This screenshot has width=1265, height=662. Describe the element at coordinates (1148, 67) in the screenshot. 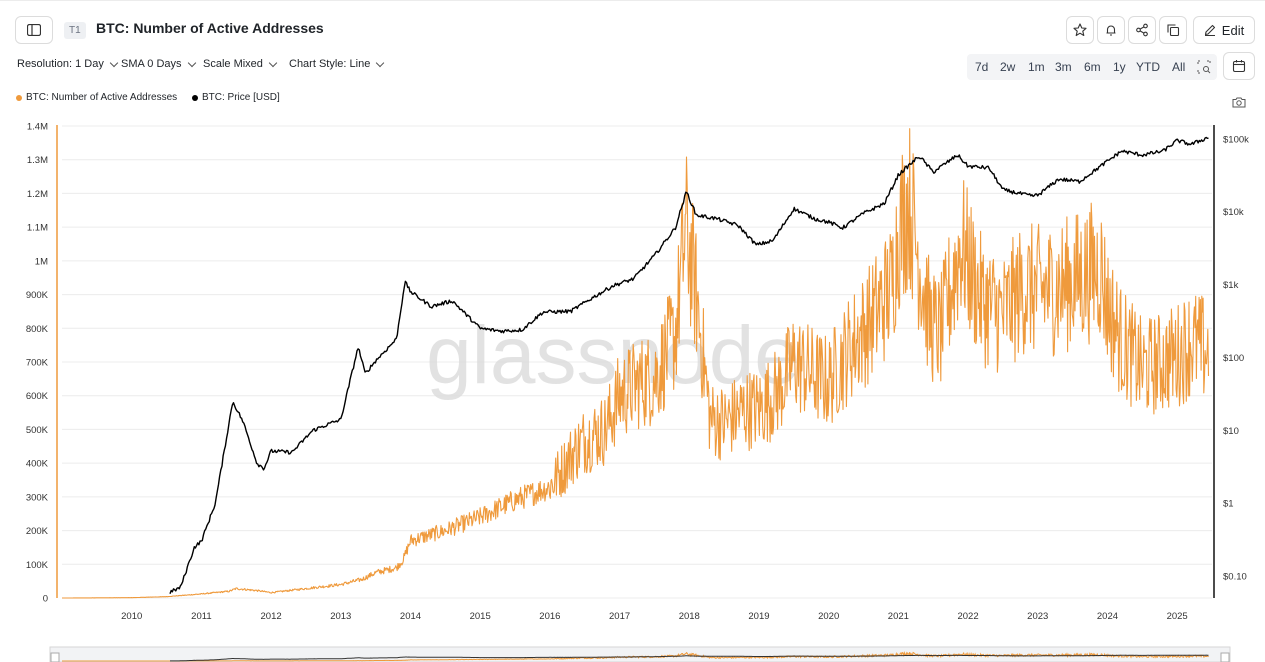

I see `range-ytd-button: YTD` at that location.